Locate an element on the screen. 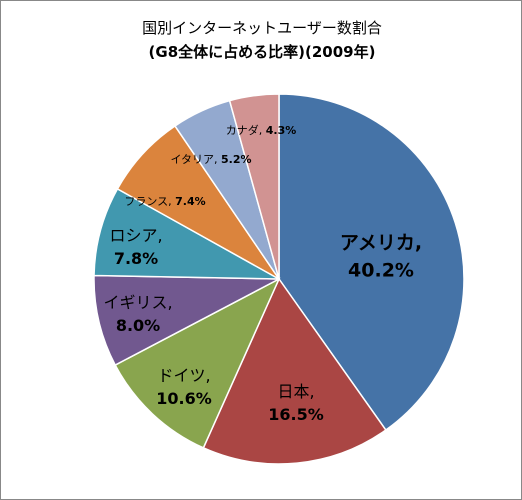  slice-label-3: ドイツ, 10.6% is located at coordinates (184, 387).